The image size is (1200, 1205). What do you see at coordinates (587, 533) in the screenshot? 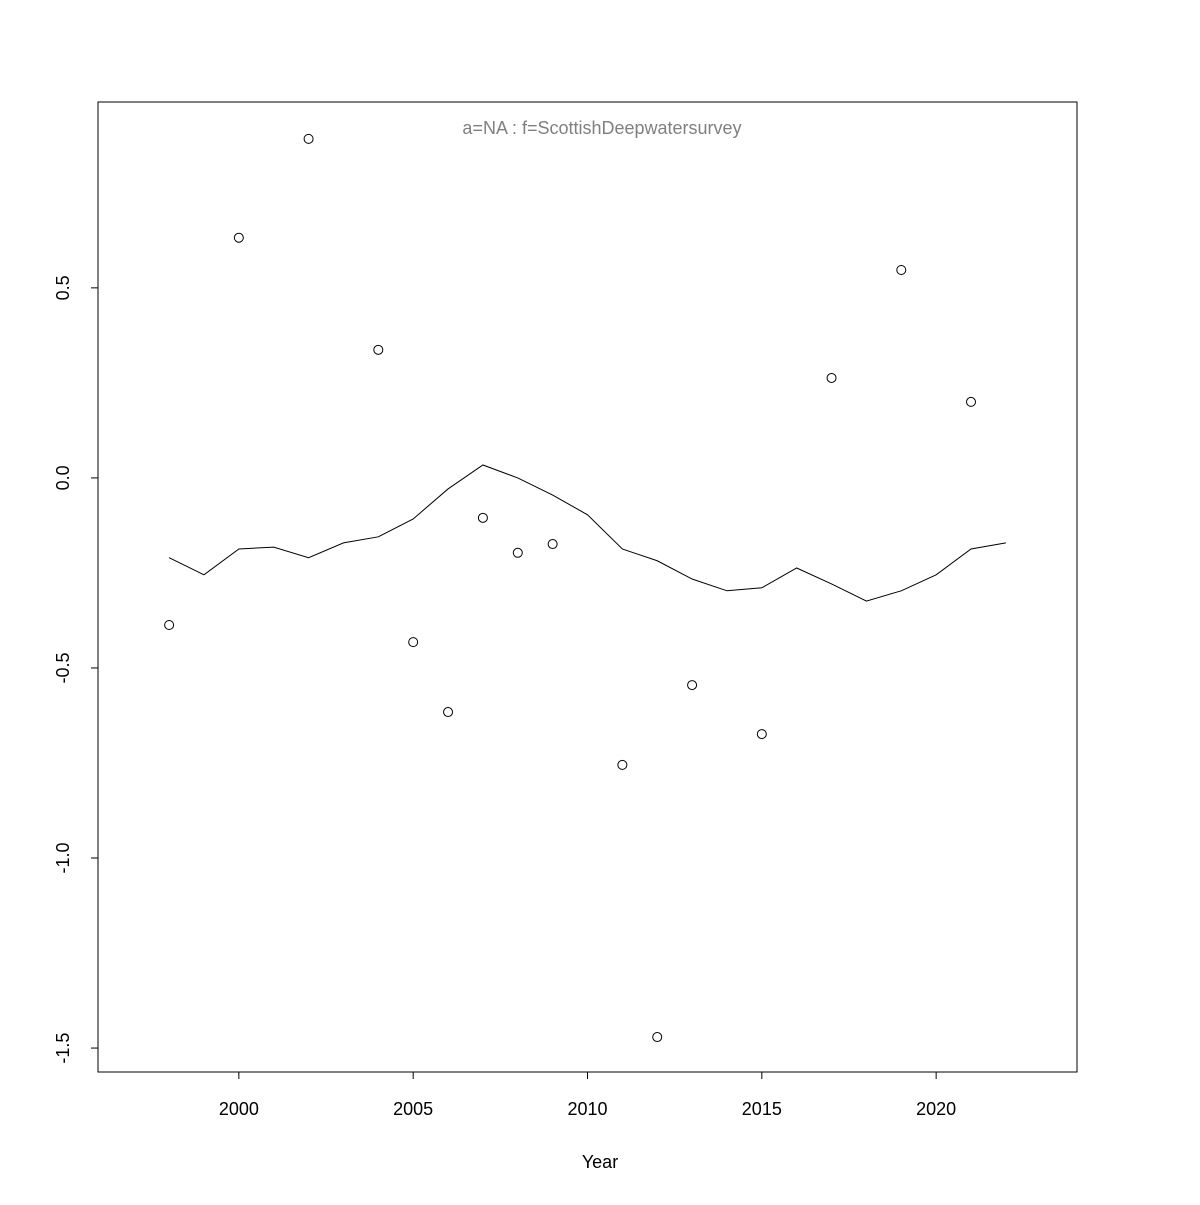
I see `trend-line` at bounding box center [587, 533].